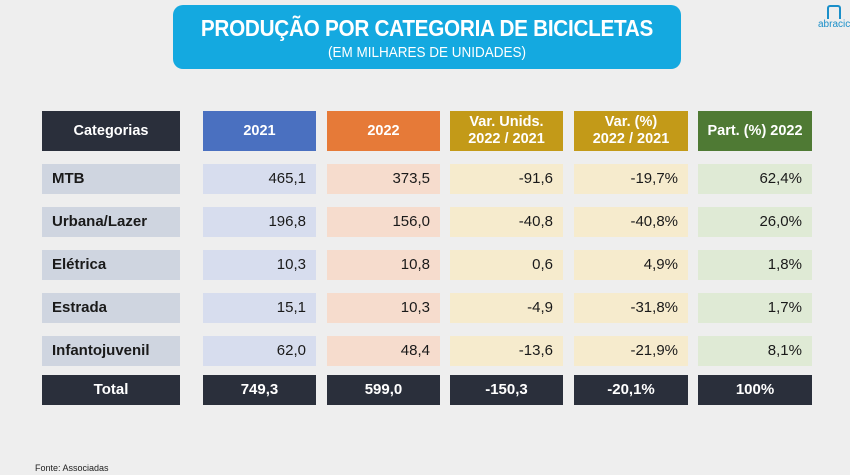 This screenshot has width=850, height=475. Describe the element at coordinates (631, 351) in the screenshot. I see `cell-var-pct: -21,9%` at that location.